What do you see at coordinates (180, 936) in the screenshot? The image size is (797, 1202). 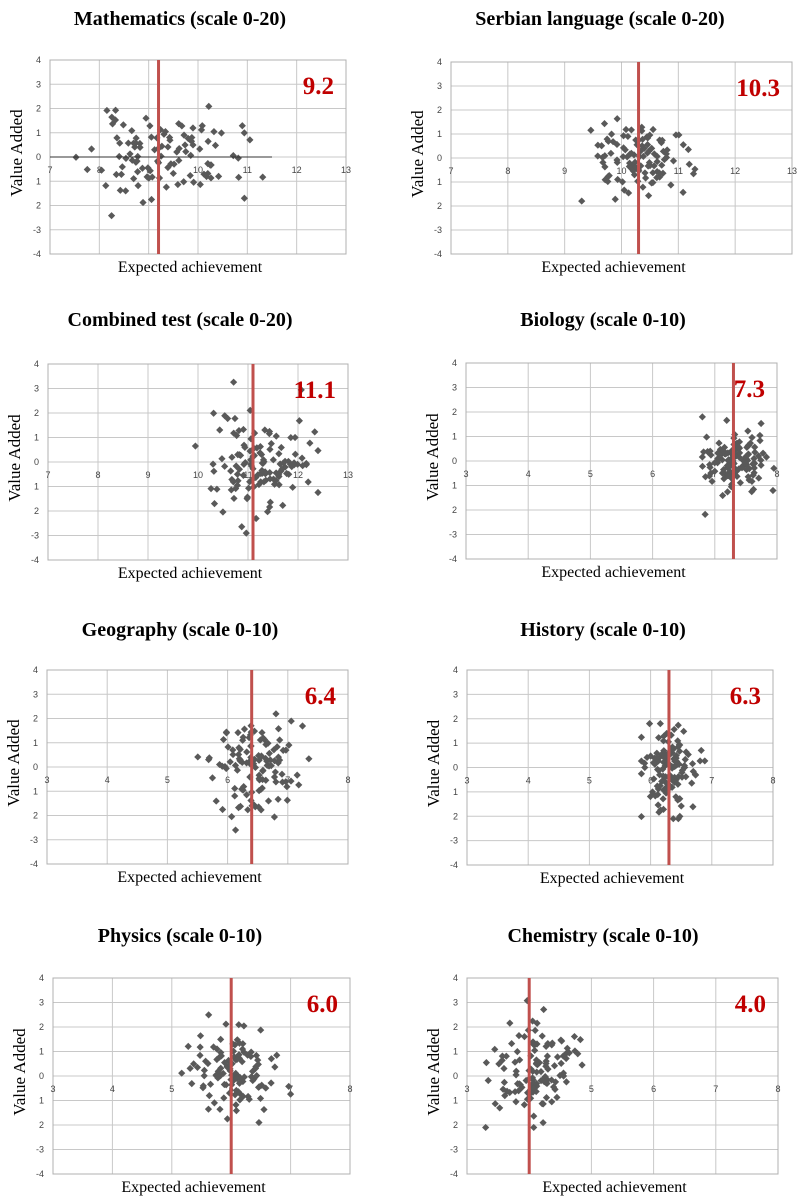 I see `chart-title: Physics (scale 0-10)` at bounding box center [180, 936].